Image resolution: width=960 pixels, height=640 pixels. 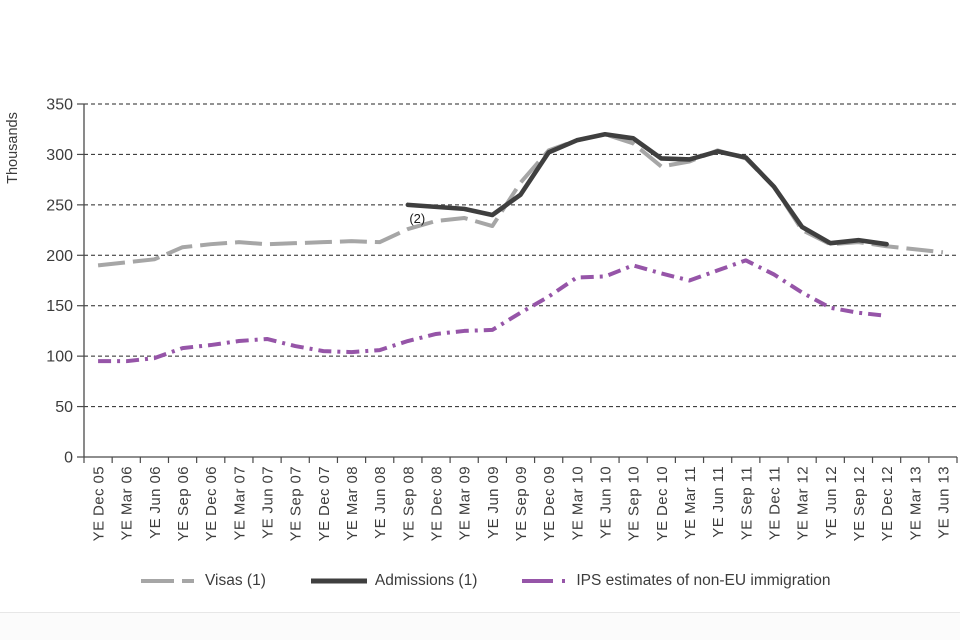 What do you see at coordinates (380, 502) in the screenshot?
I see `x-tick-label: YE Jun 08` at bounding box center [380, 502].